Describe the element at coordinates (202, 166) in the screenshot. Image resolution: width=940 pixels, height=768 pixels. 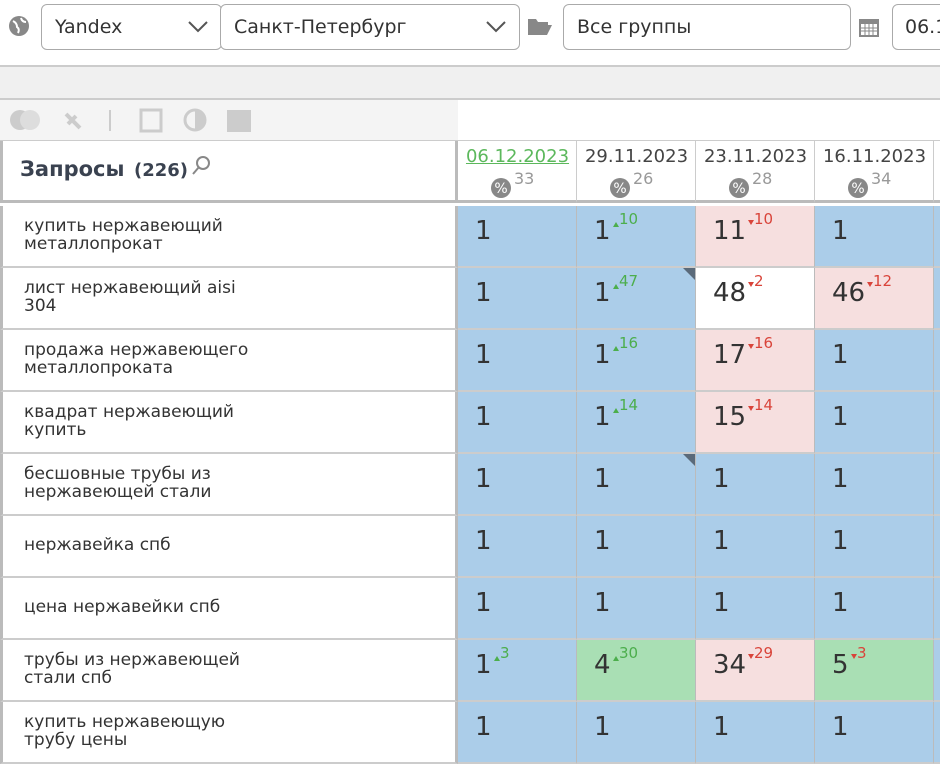
I see `search-icon` at that location.